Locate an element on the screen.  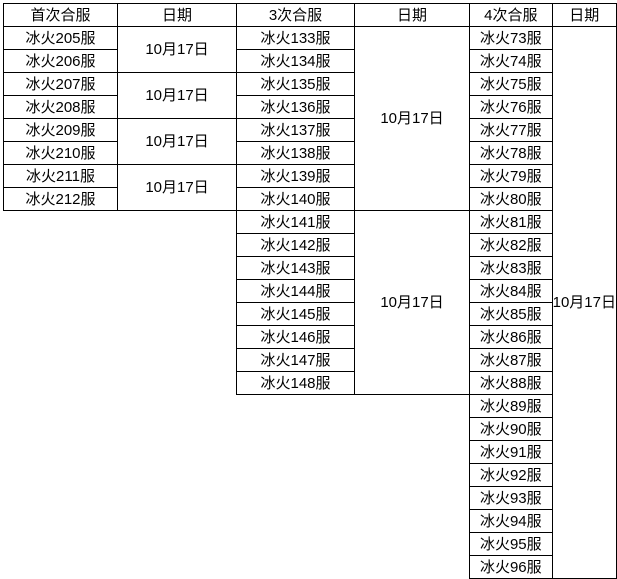
server-name-cell: 冰火142服 is located at coordinates (295, 245).